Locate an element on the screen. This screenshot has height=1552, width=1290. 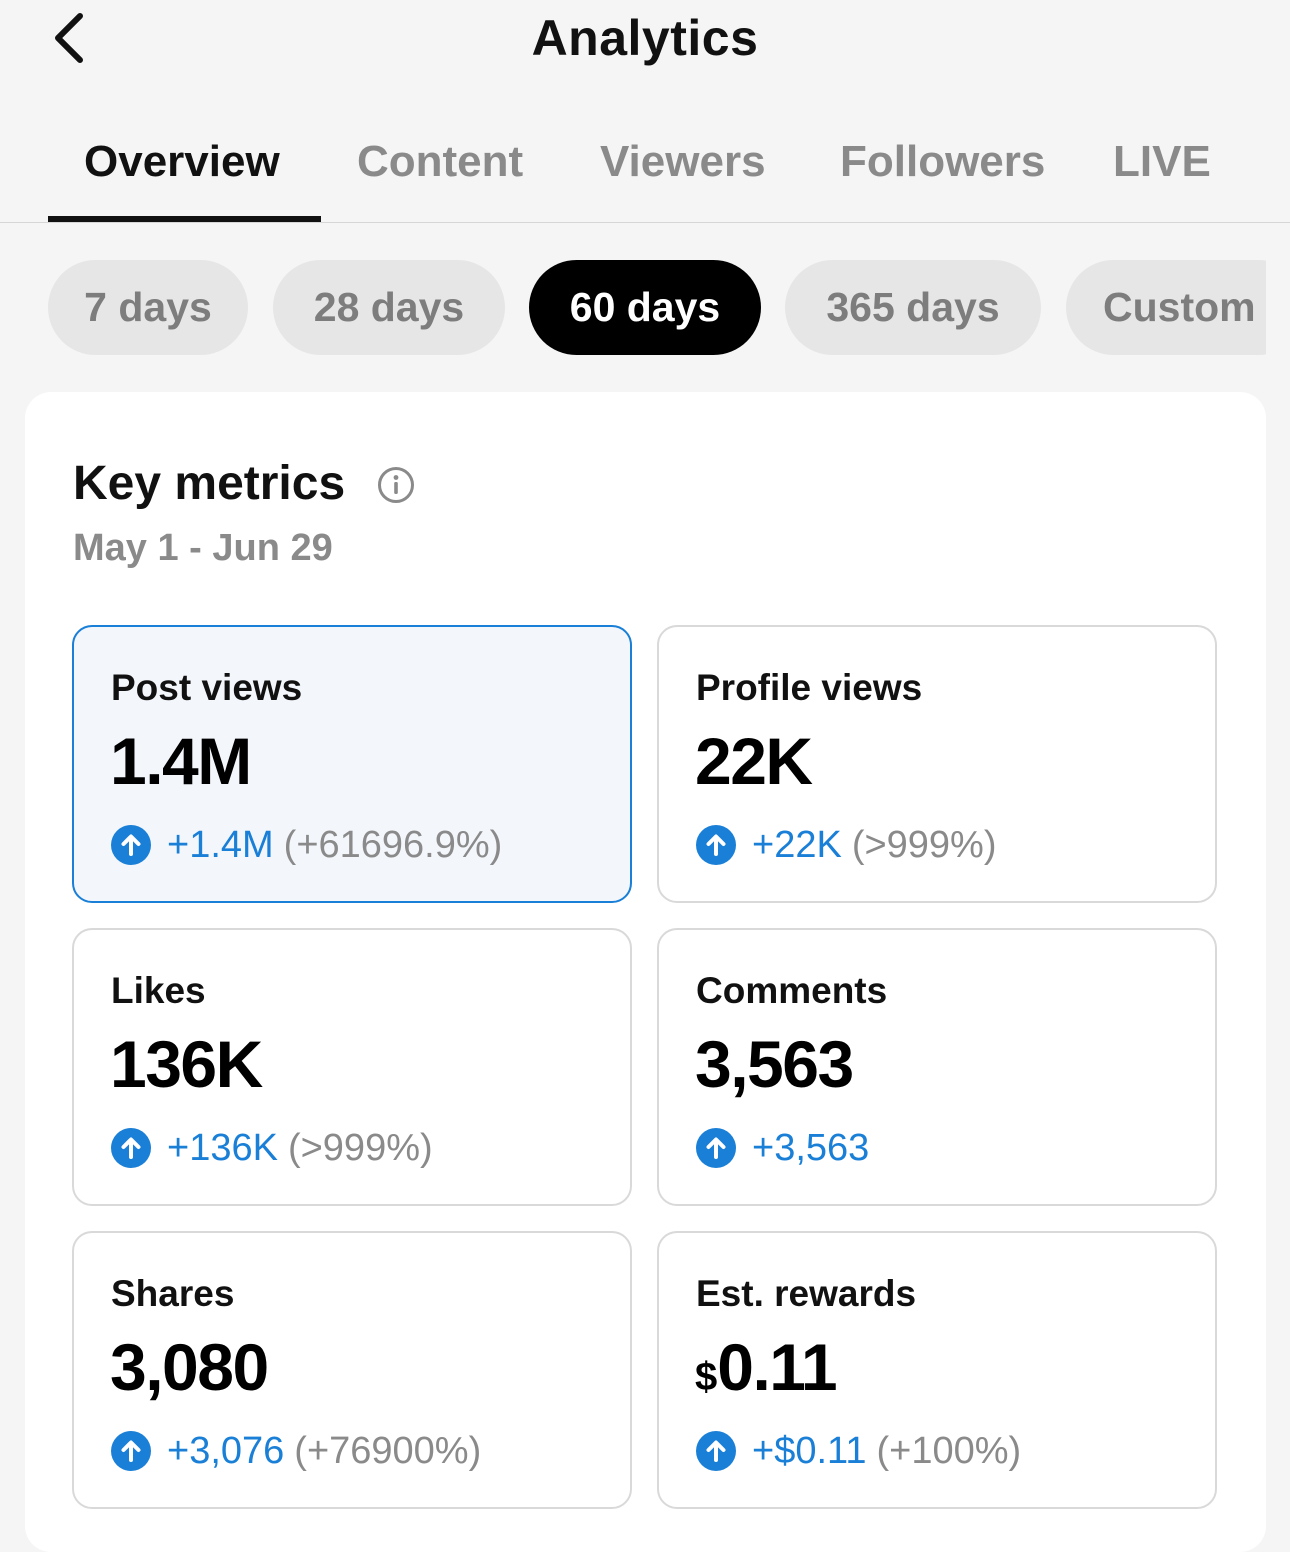
header: Analytics is located at coordinates (645, 40).